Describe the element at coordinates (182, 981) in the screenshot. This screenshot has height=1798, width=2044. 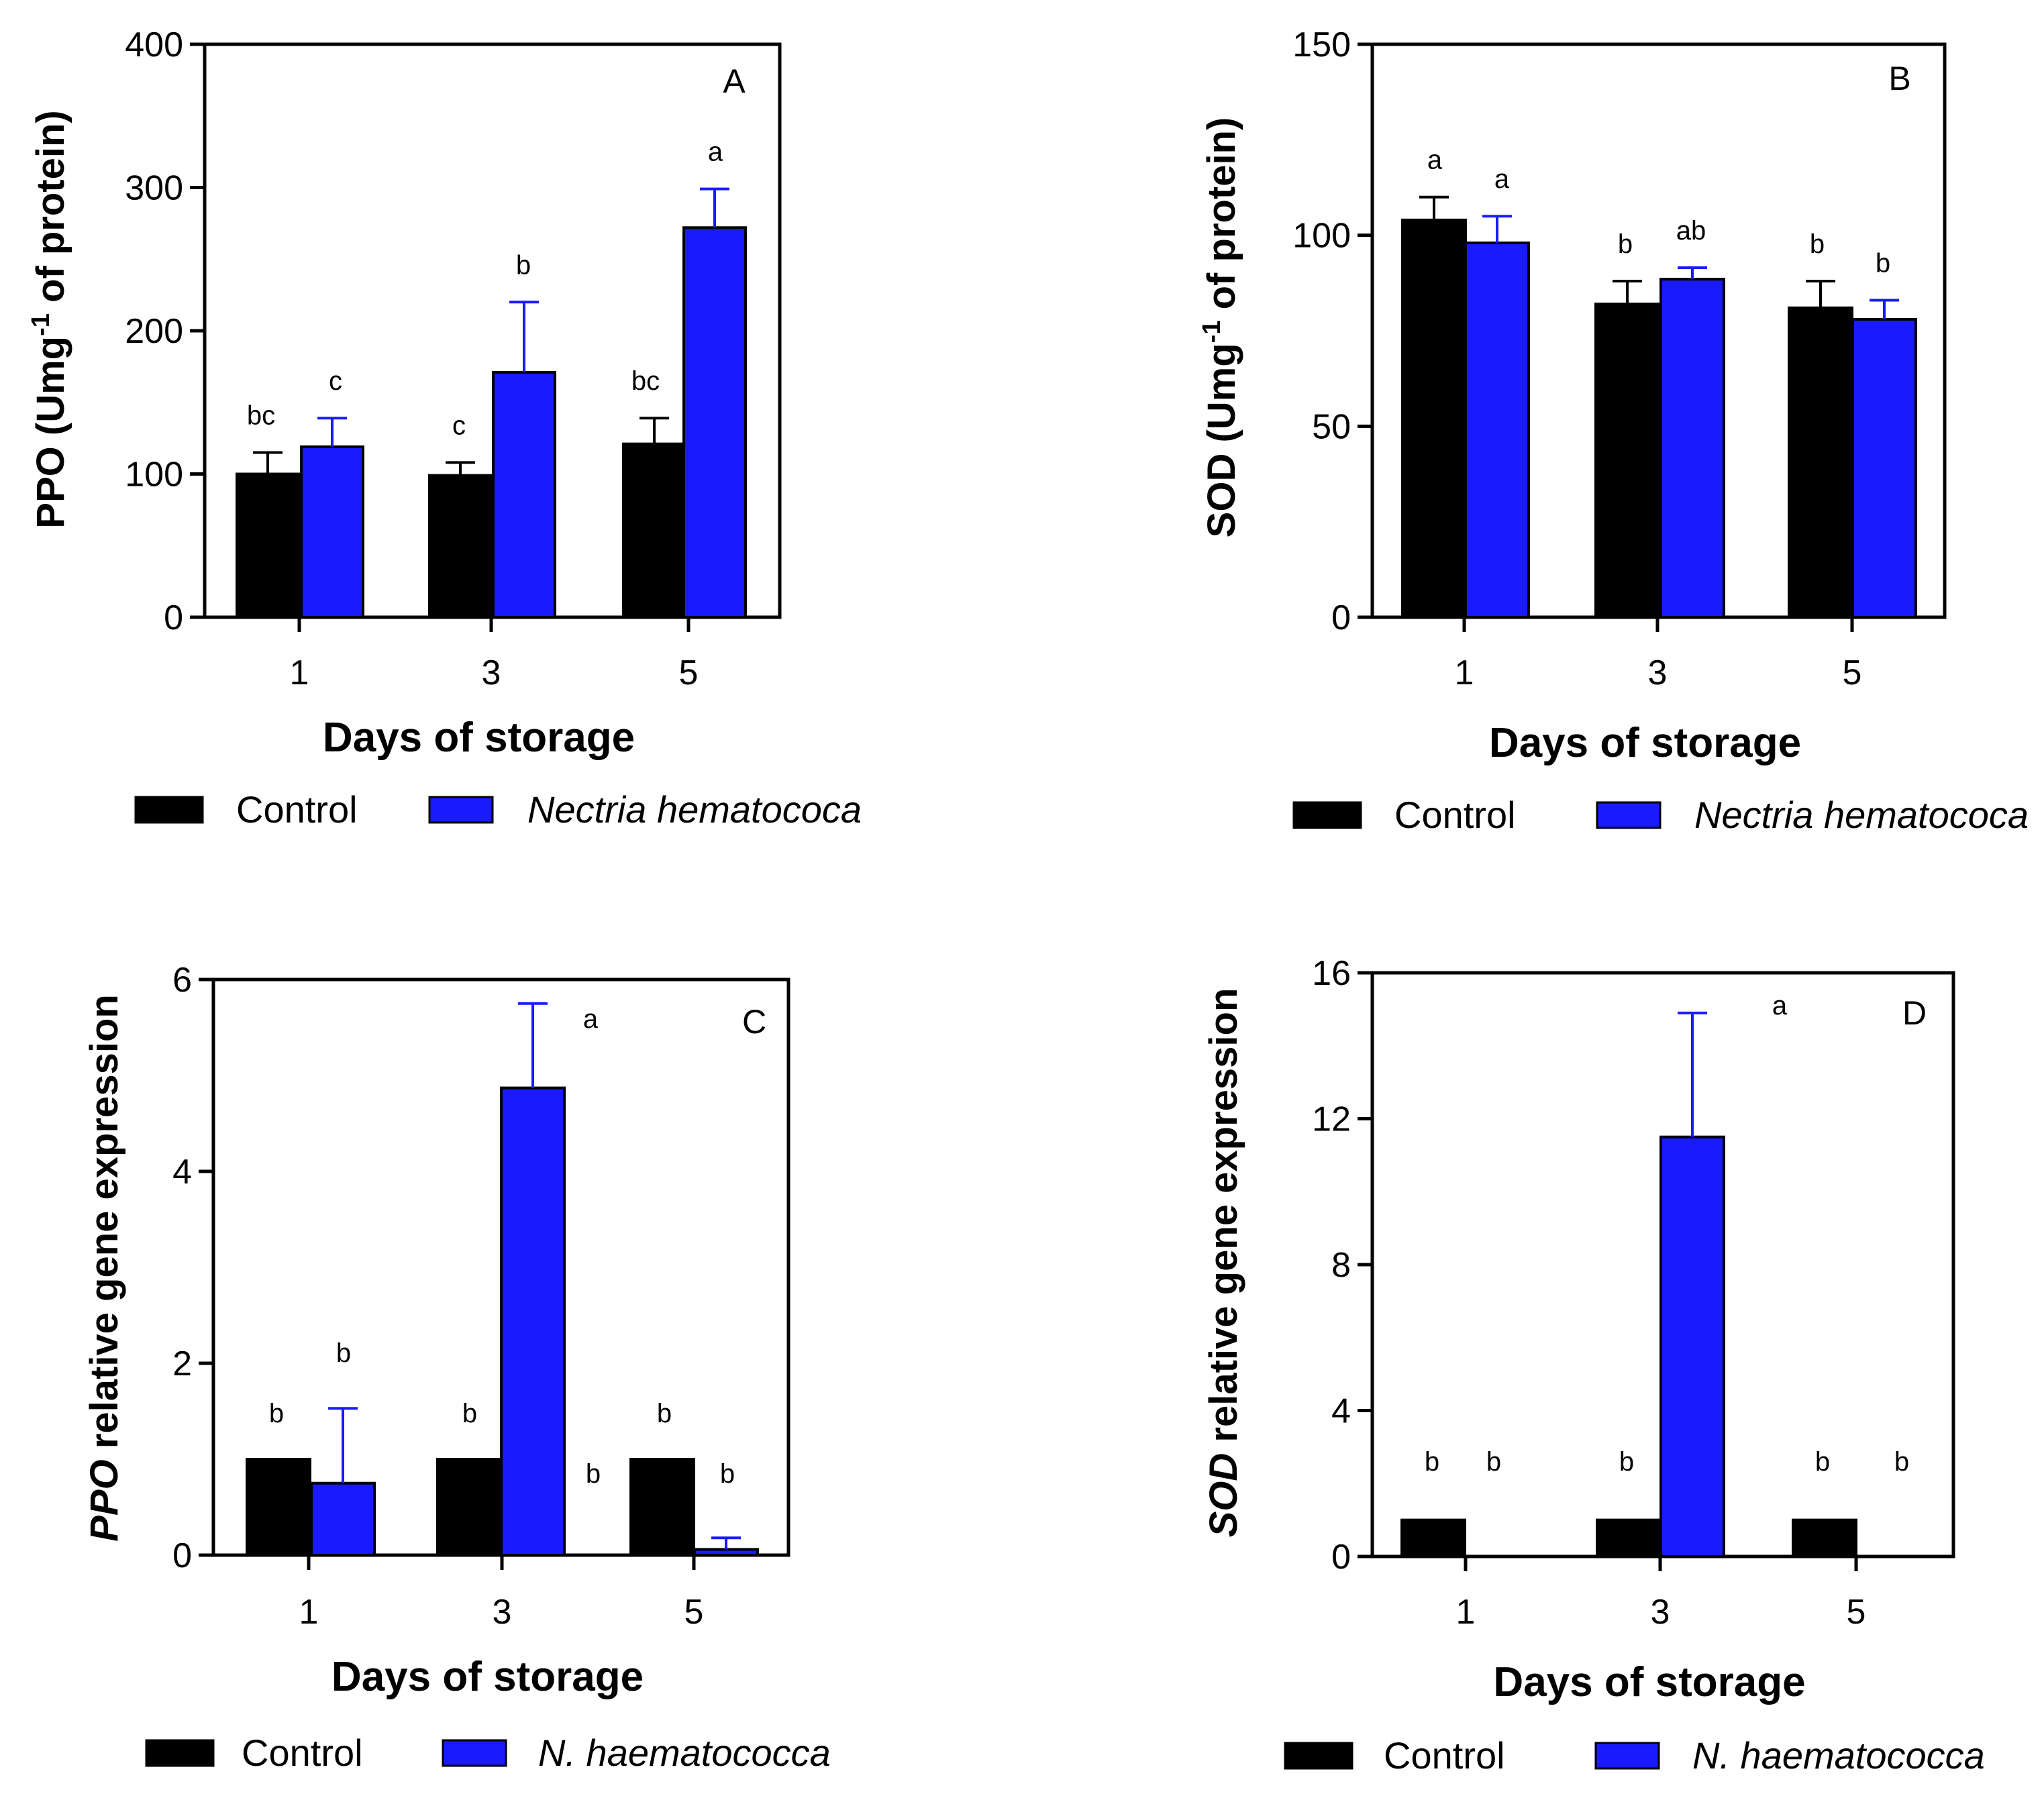
I see `y-tick-label: 6` at that location.